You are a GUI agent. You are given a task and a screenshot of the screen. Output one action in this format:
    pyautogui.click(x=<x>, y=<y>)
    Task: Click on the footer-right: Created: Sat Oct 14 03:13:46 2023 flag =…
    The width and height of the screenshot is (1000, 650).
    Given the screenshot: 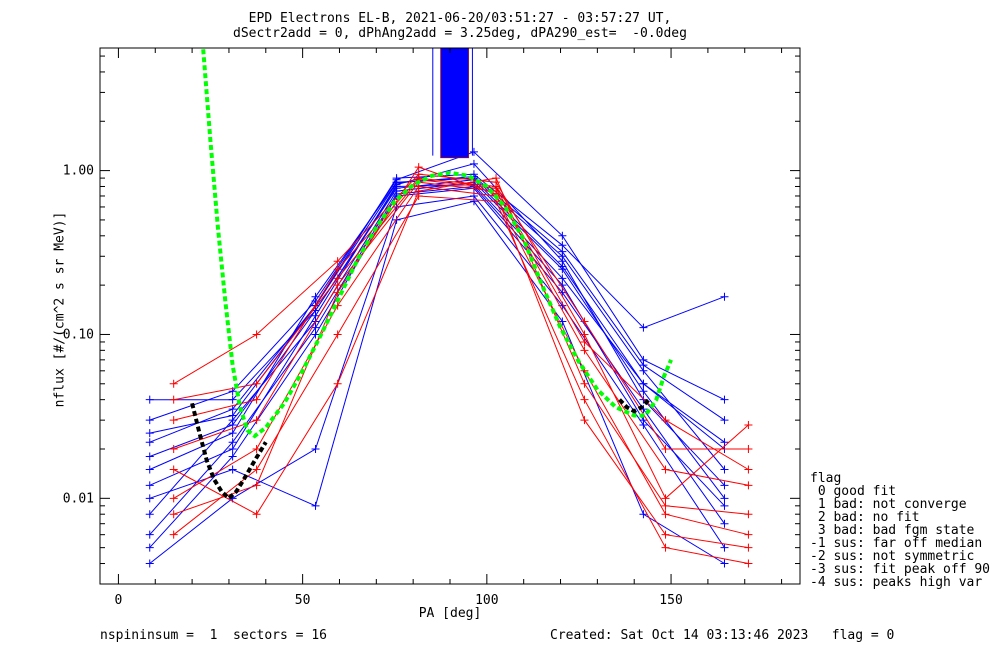 What is the action you would take?
    pyautogui.click(x=722, y=635)
    